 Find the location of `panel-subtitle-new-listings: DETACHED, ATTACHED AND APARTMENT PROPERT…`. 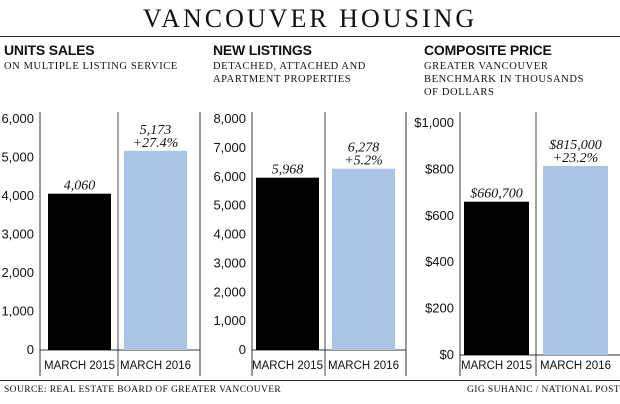

panel-subtitle-new-listings: DETACHED, ATTACHED AND APARTMENT PROPERT… is located at coordinates (289, 73).